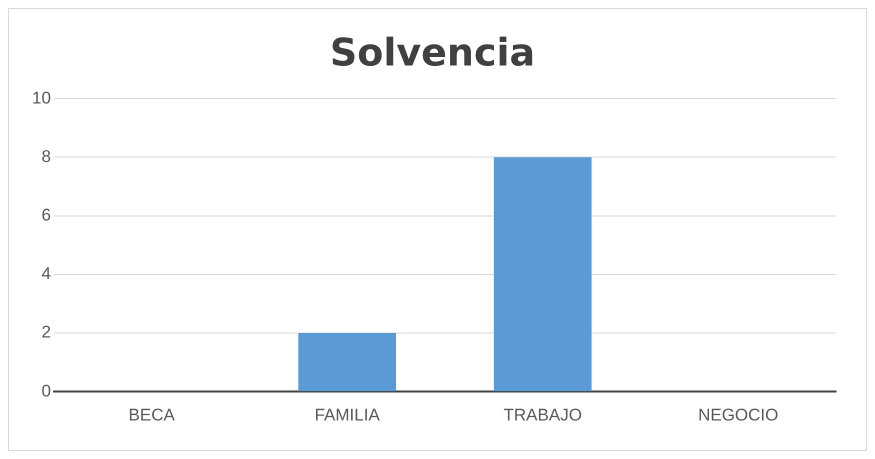 This screenshot has height=459, width=875. Describe the element at coordinates (41, 98) in the screenshot. I see `y-tick-label: 10` at that location.